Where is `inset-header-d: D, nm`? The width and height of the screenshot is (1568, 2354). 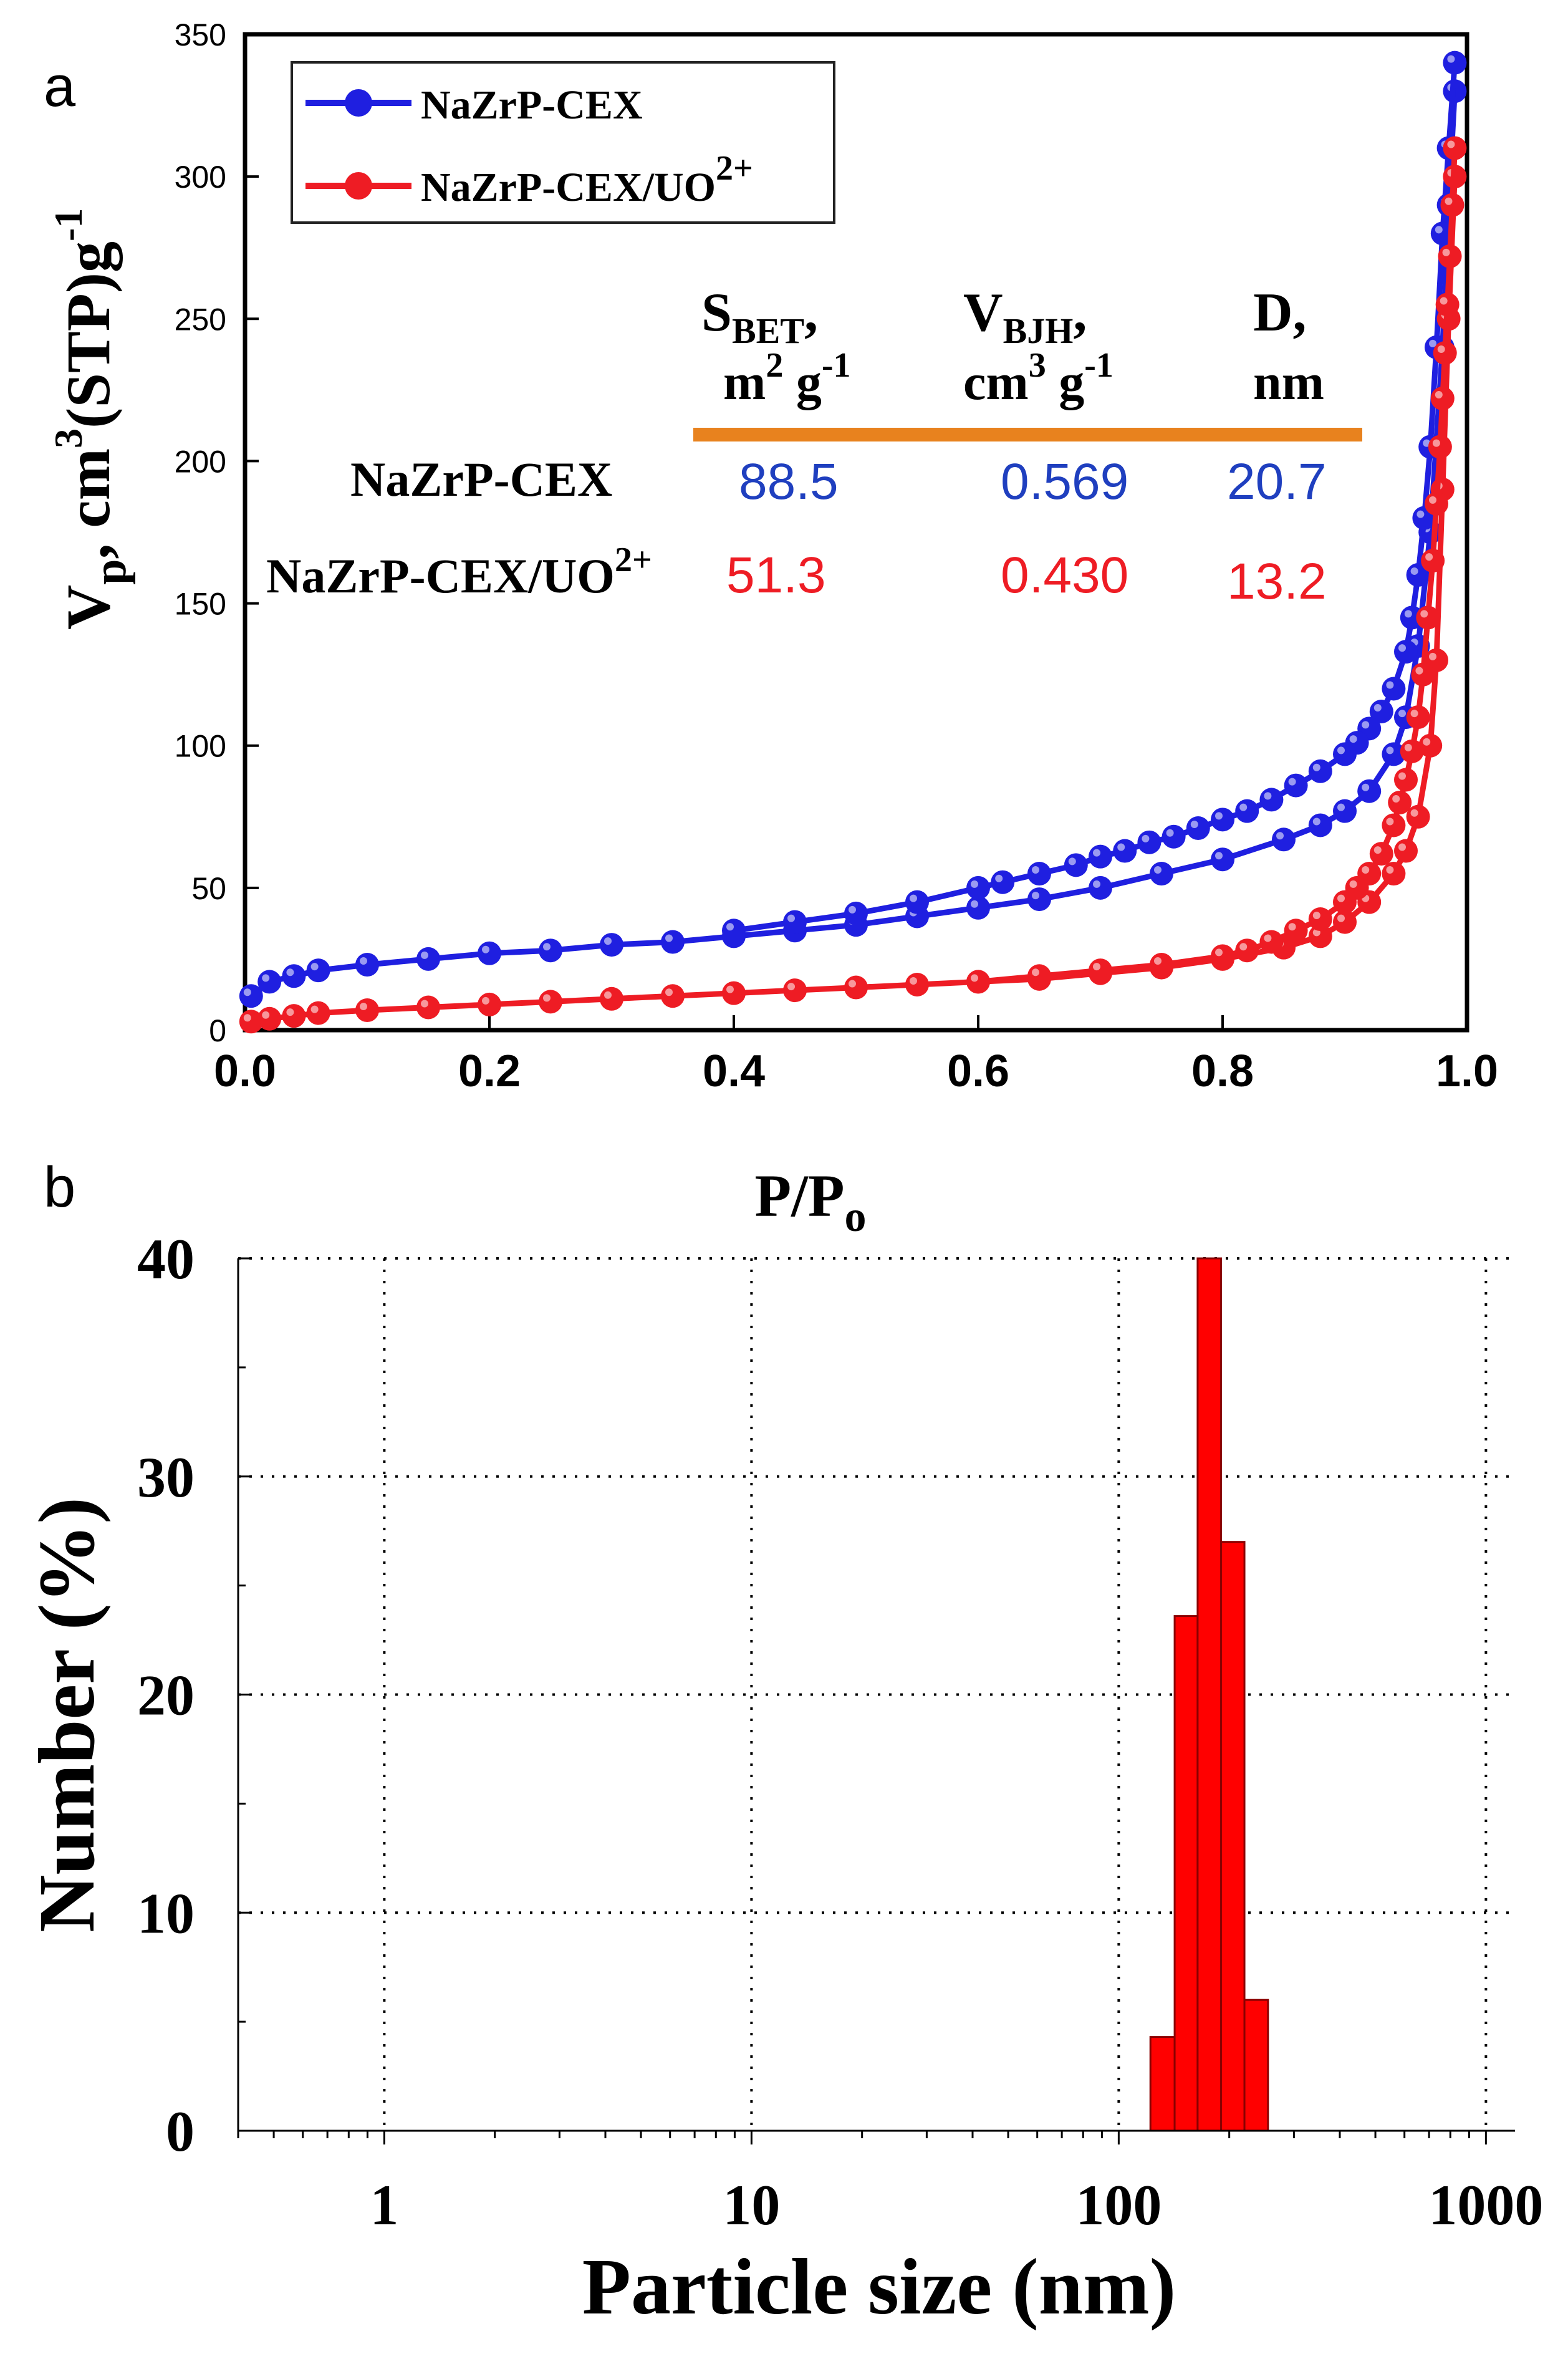
inset-header-d: D, nm is located at coordinates (1288, 346).